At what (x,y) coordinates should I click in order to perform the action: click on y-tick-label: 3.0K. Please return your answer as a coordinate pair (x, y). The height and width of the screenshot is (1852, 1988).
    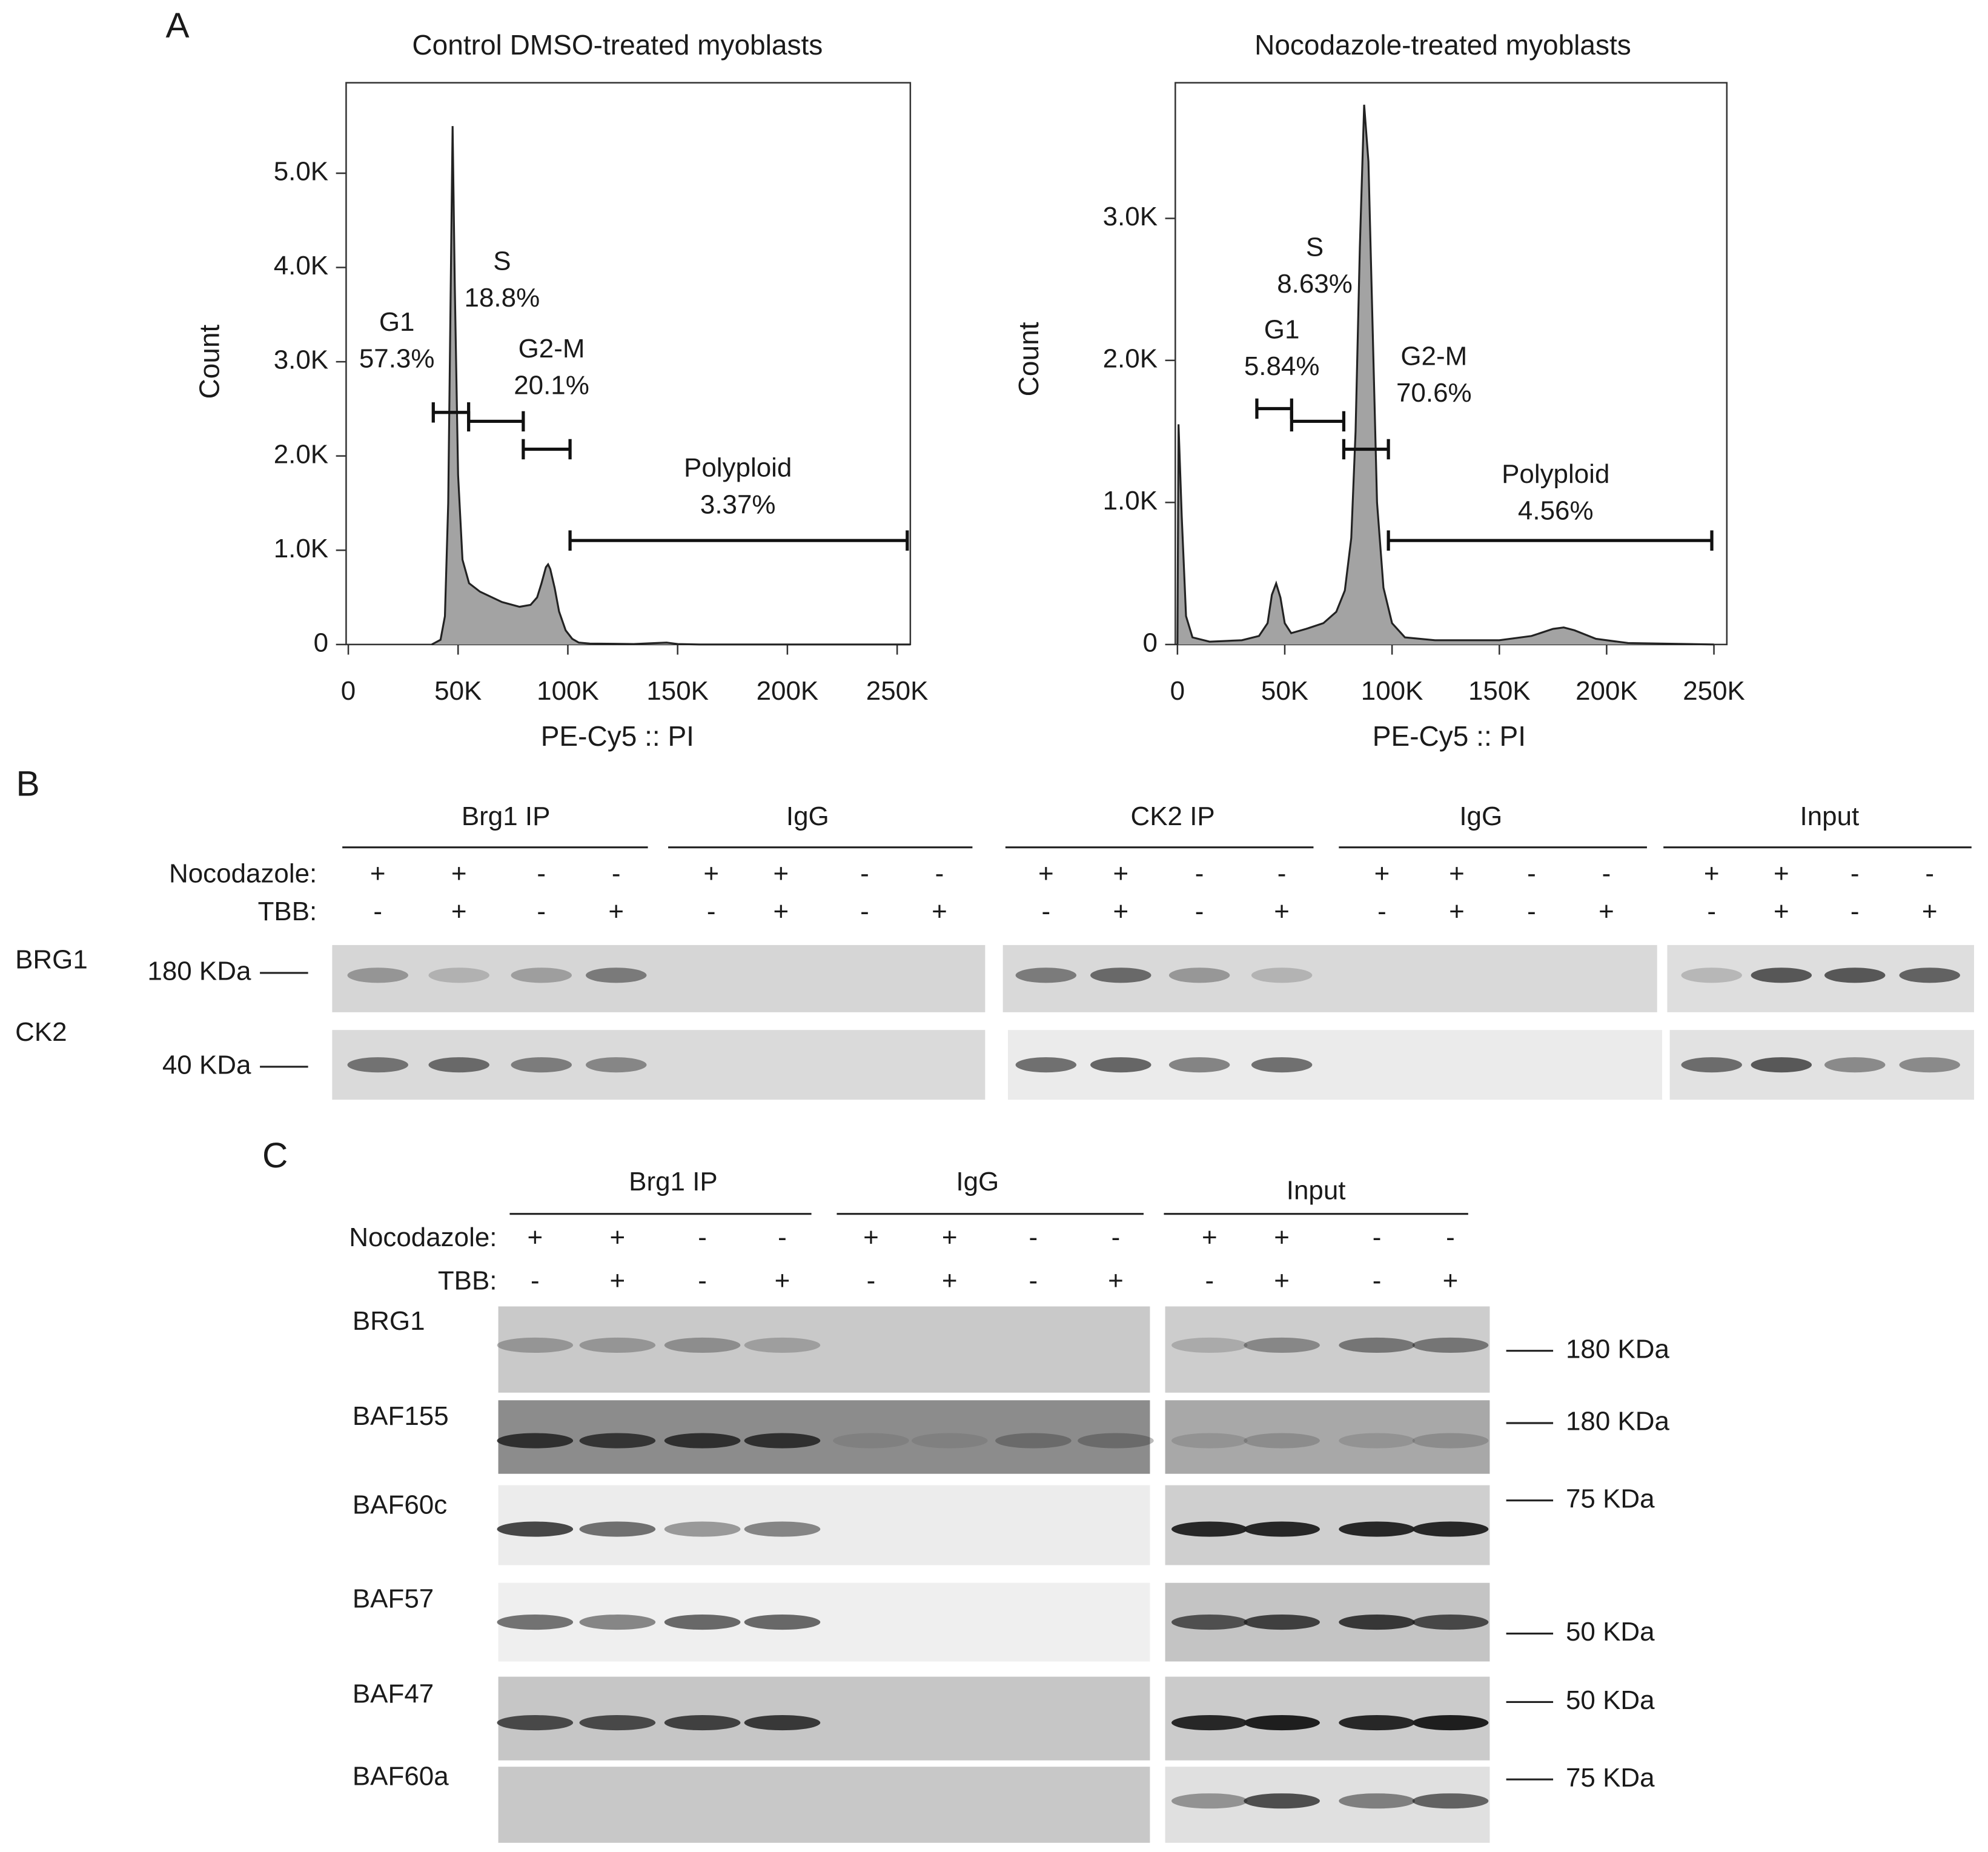
    Looking at the image, I should click on (301, 360).